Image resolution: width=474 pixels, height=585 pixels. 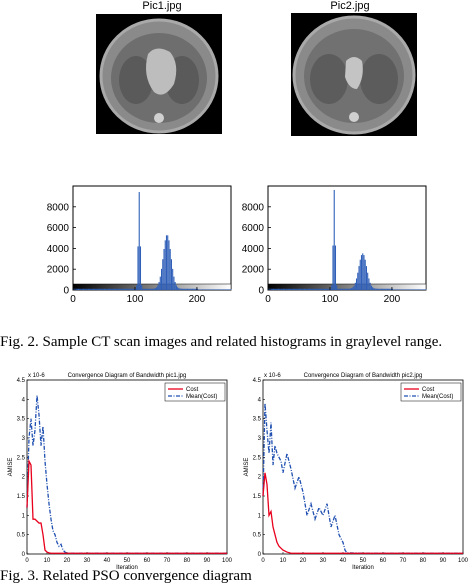 What do you see at coordinates (66, 291) in the screenshot?
I see `y-tick-label: 0` at bounding box center [66, 291].